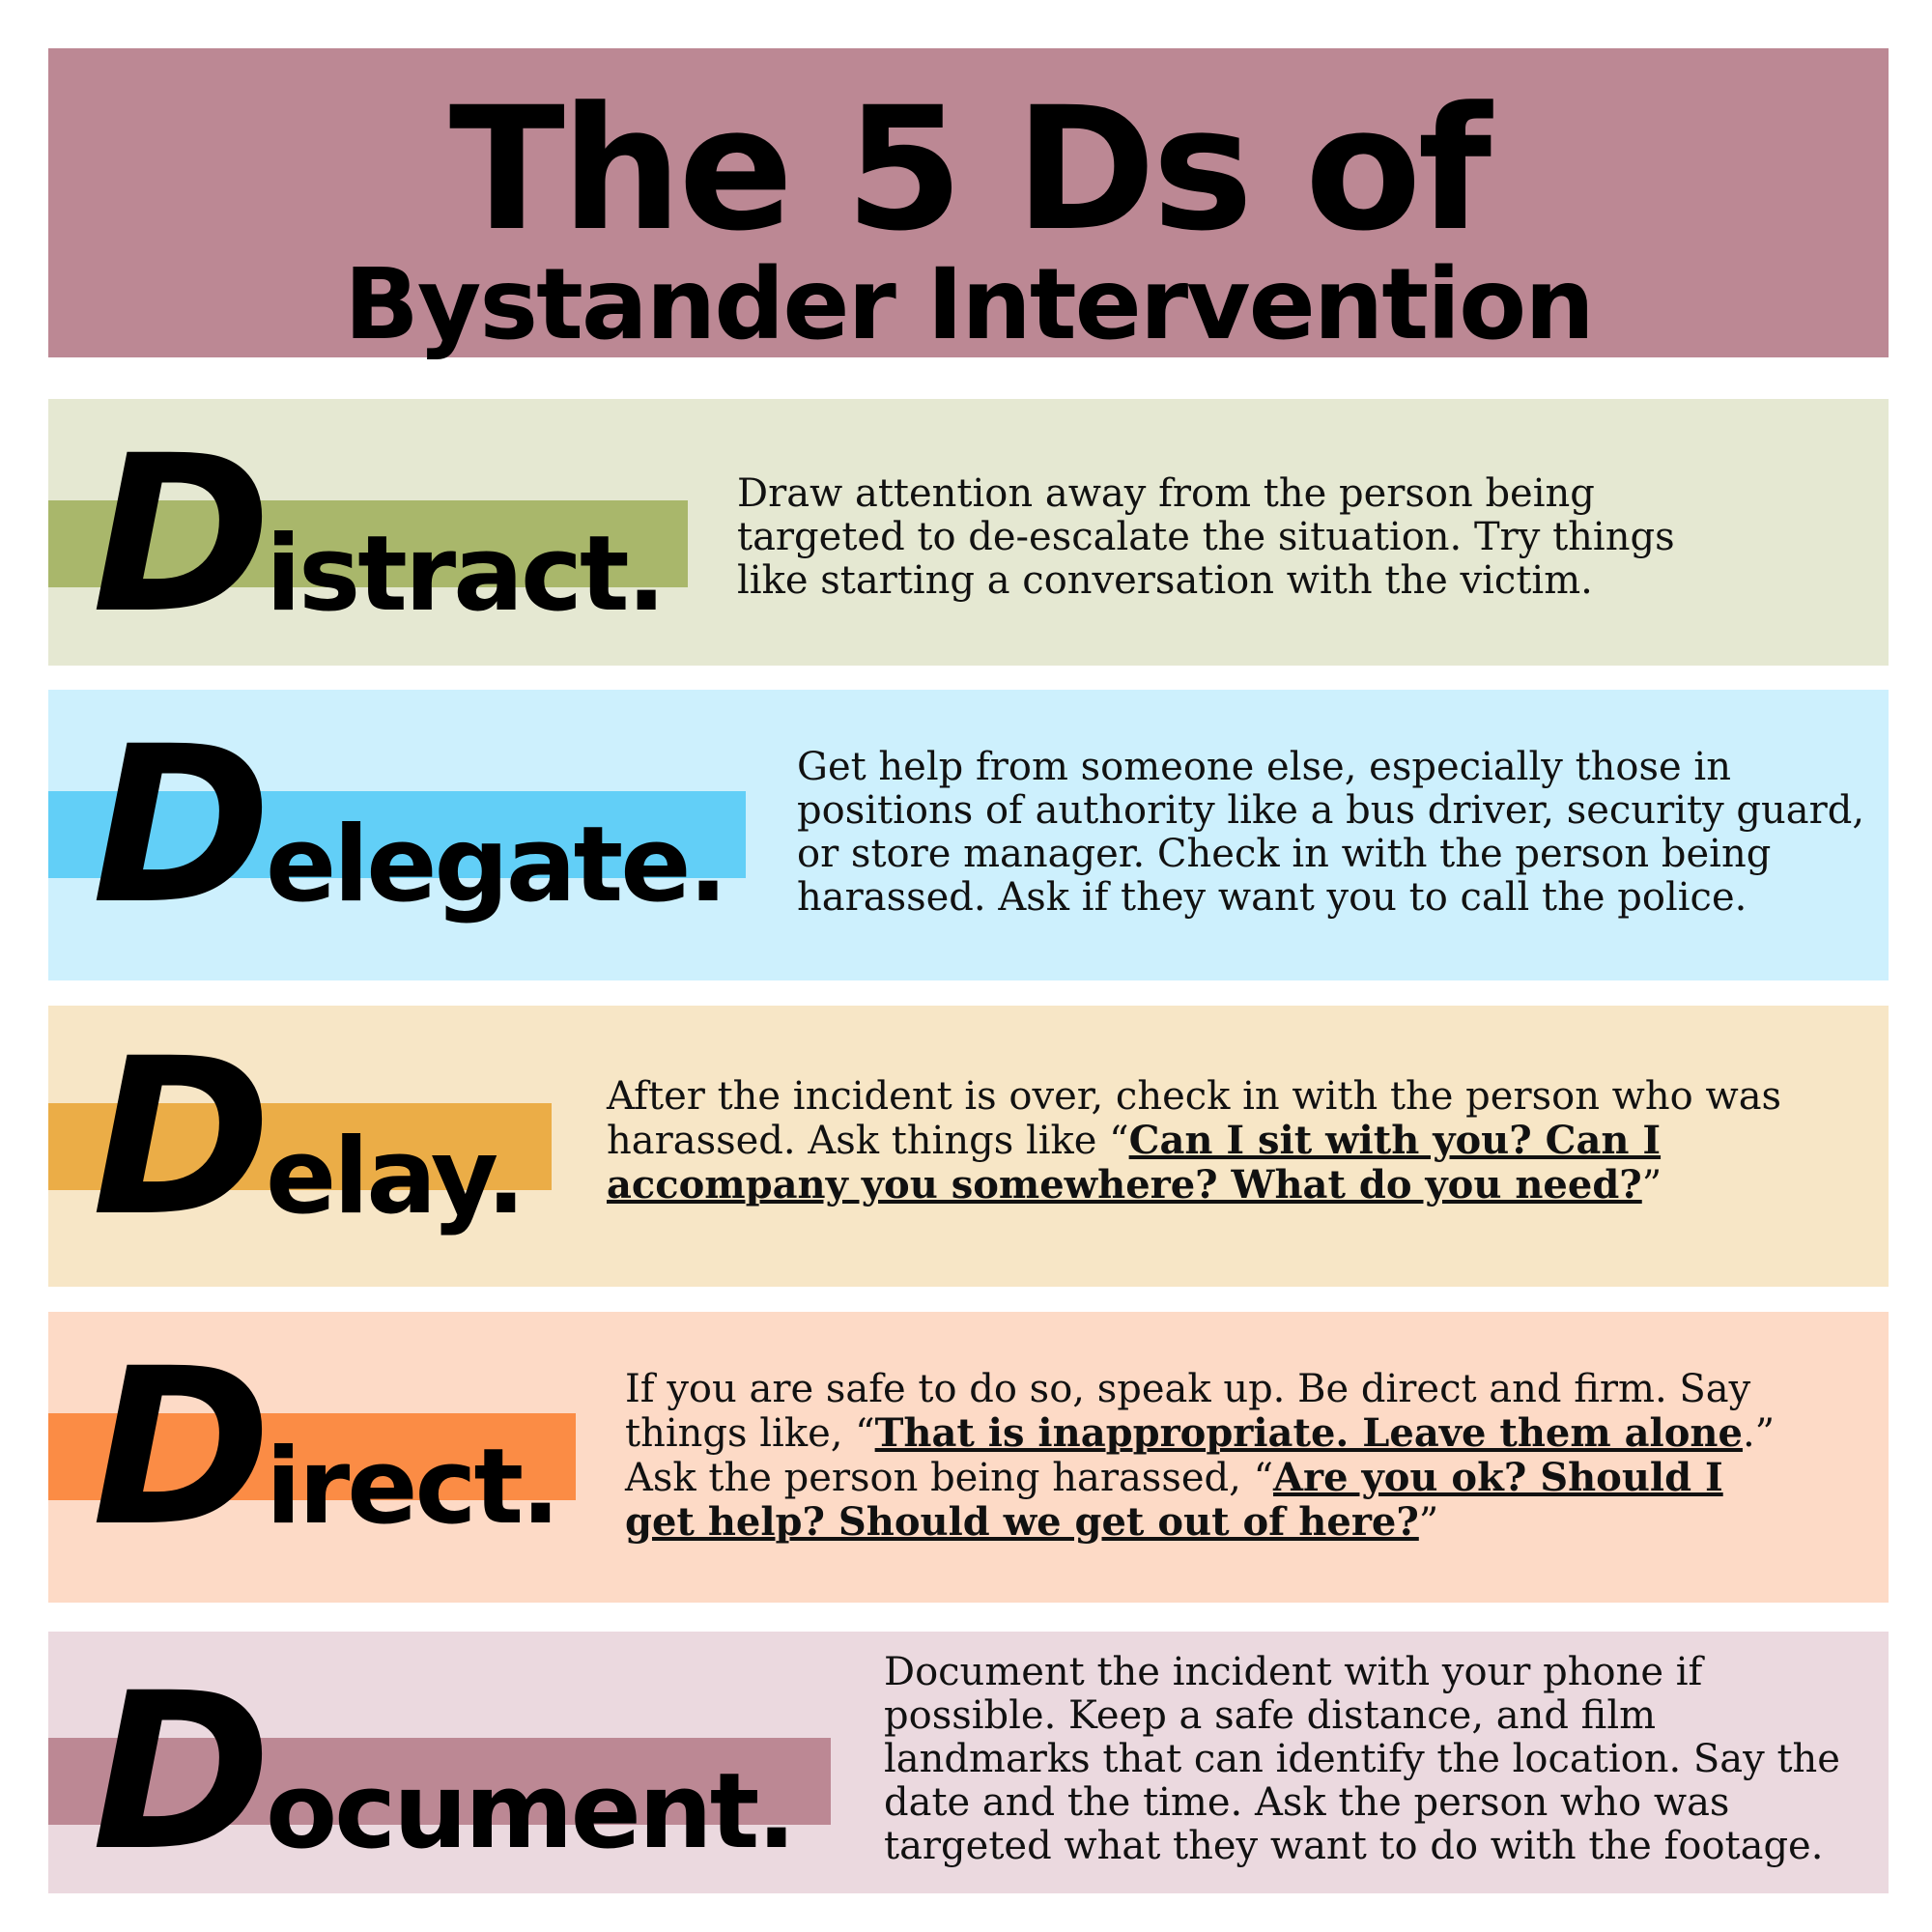 The height and width of the screenshot is (1932, 1932). I want to click on label-bar-delegate, so click(397, 834).